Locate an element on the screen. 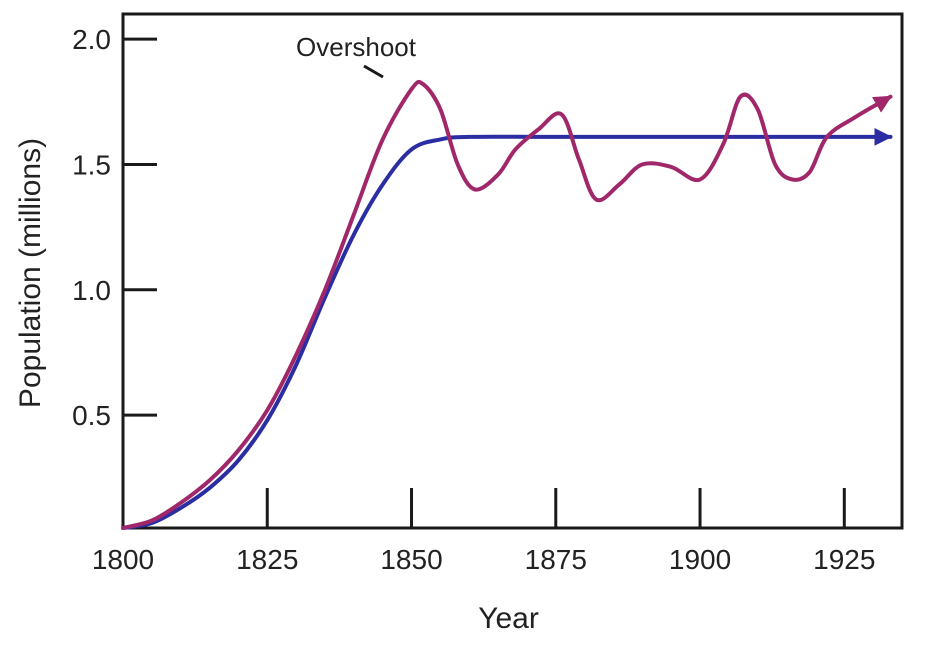 Image resolution: width=928 pixels, height=651 pixels. y-tick-label: 2.0 is located at coordinates (91, 39).